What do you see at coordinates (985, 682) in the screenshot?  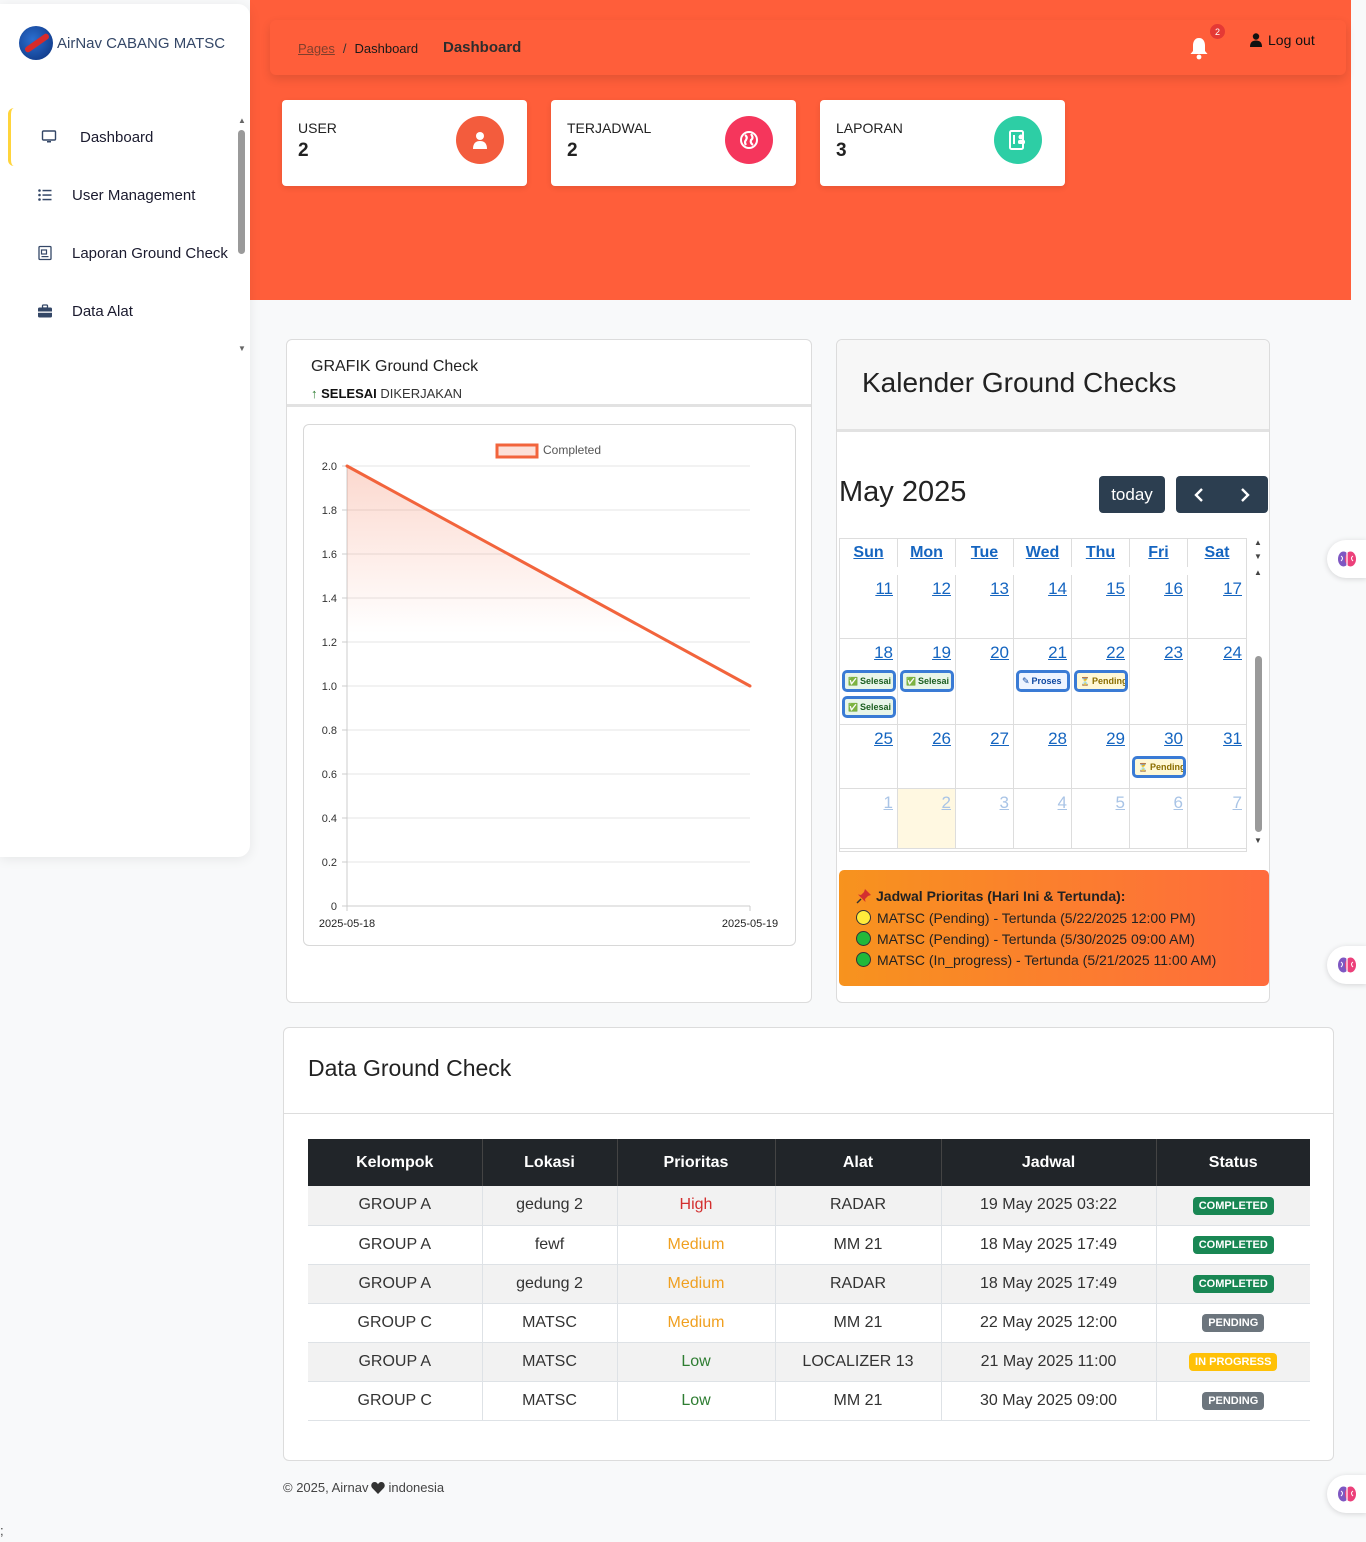 I see `calendar-day-cell: 20` at bounding box center [985, 682].